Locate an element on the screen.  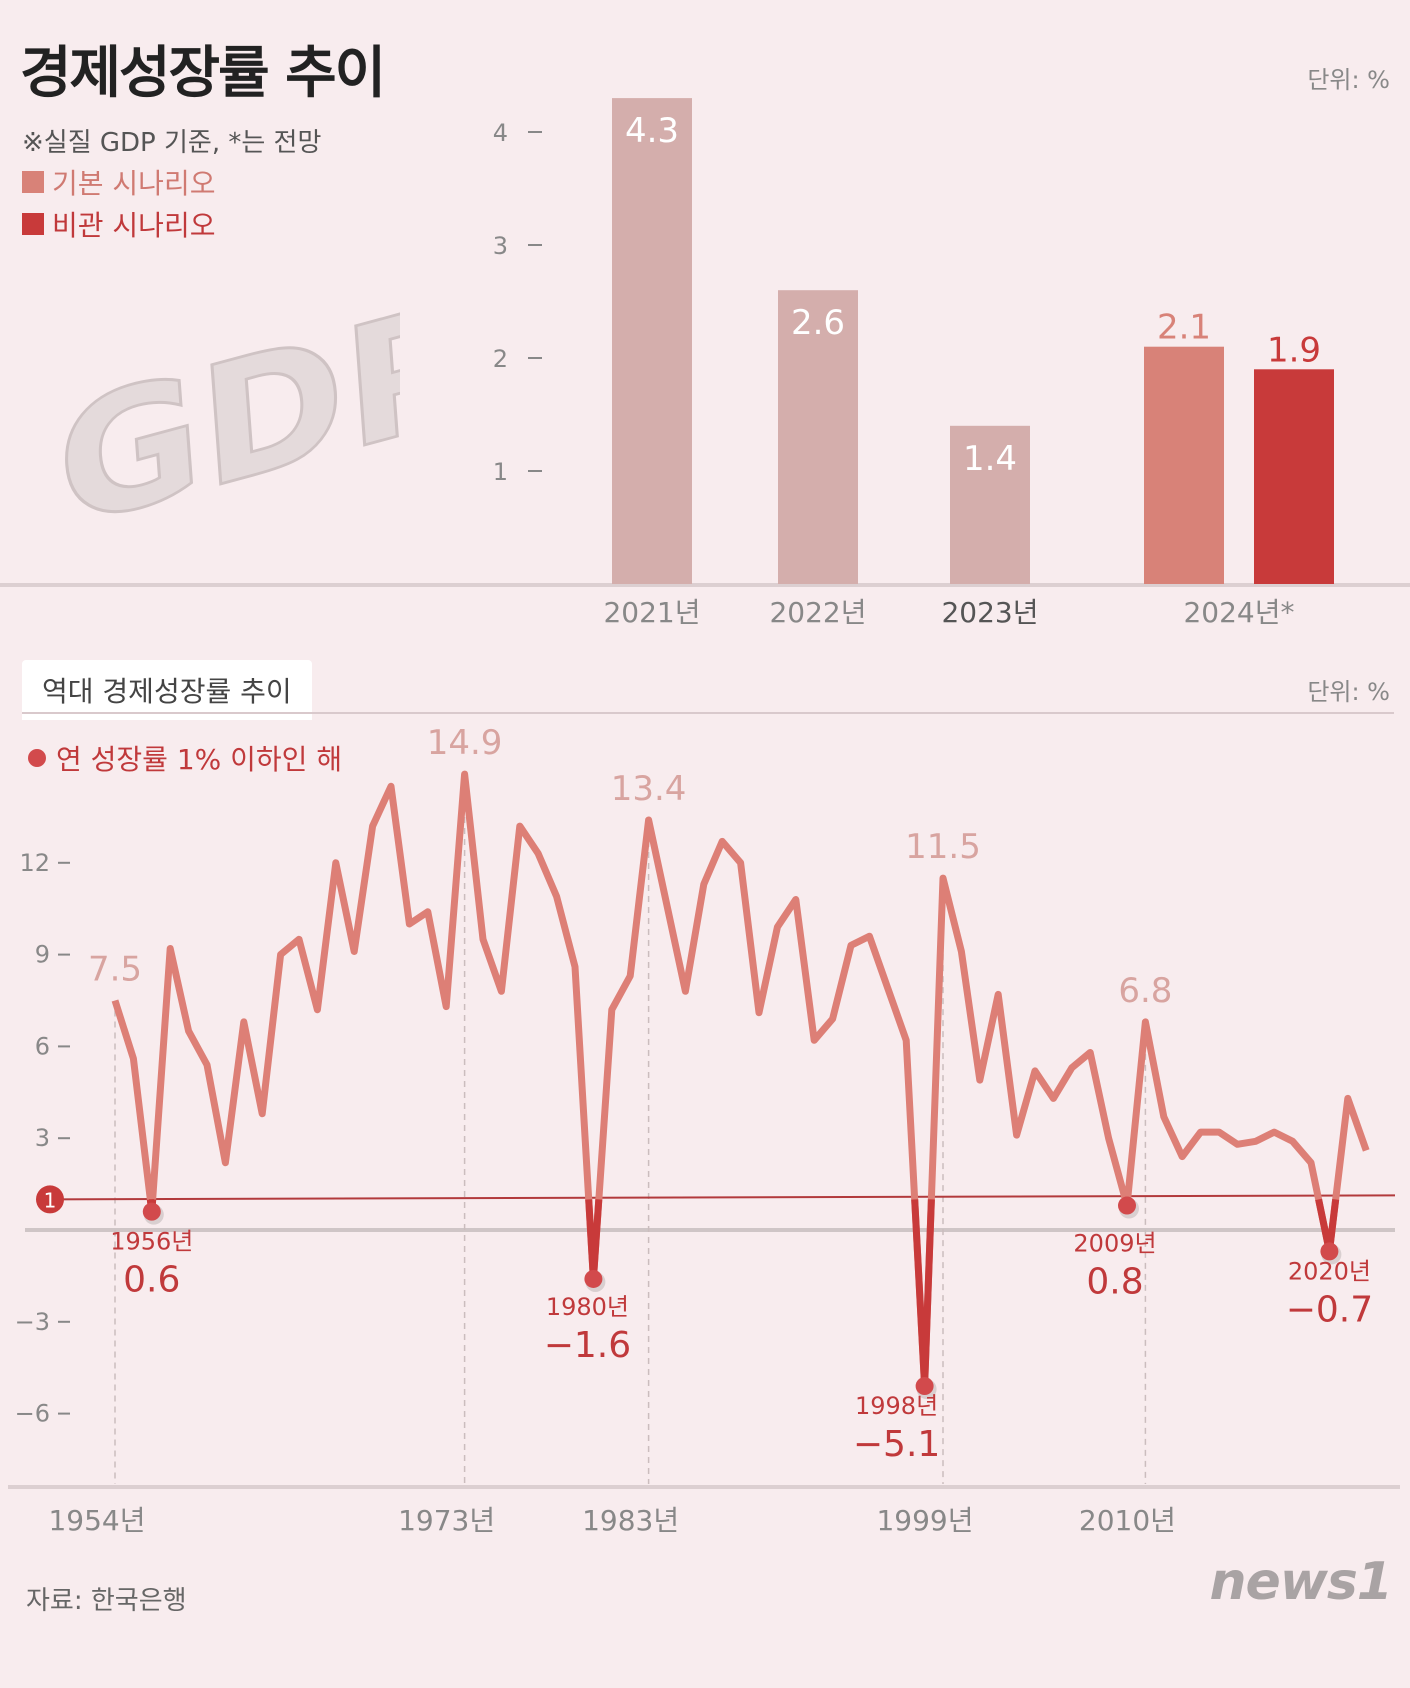
low-year-value: 0.8 is located at coordinates (1114, 1282).